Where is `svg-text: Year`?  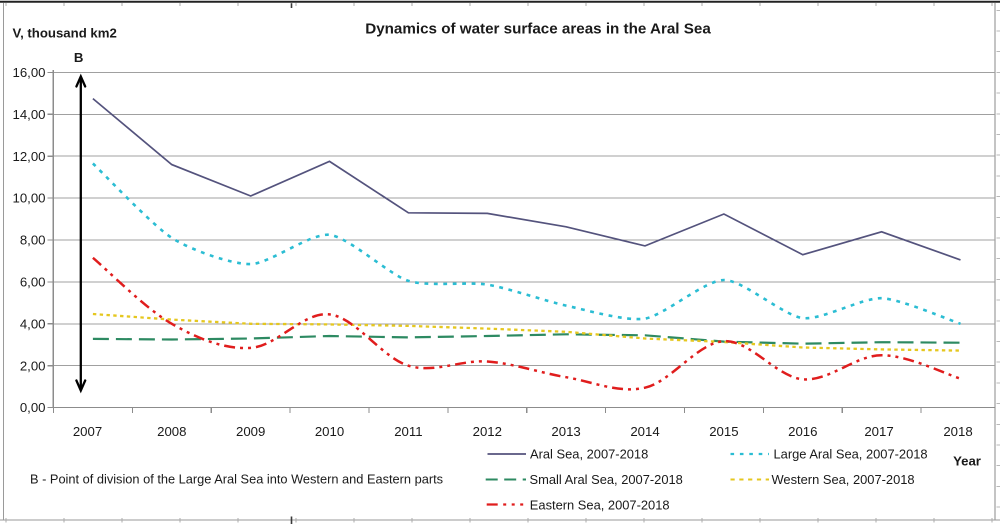 svg-text: Year is located at coordinates (967, 461).